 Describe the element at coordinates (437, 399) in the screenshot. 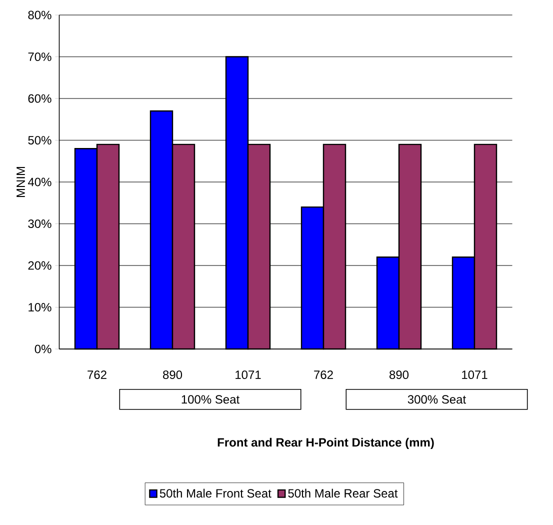

I see `text: 300% Seat` at that location.